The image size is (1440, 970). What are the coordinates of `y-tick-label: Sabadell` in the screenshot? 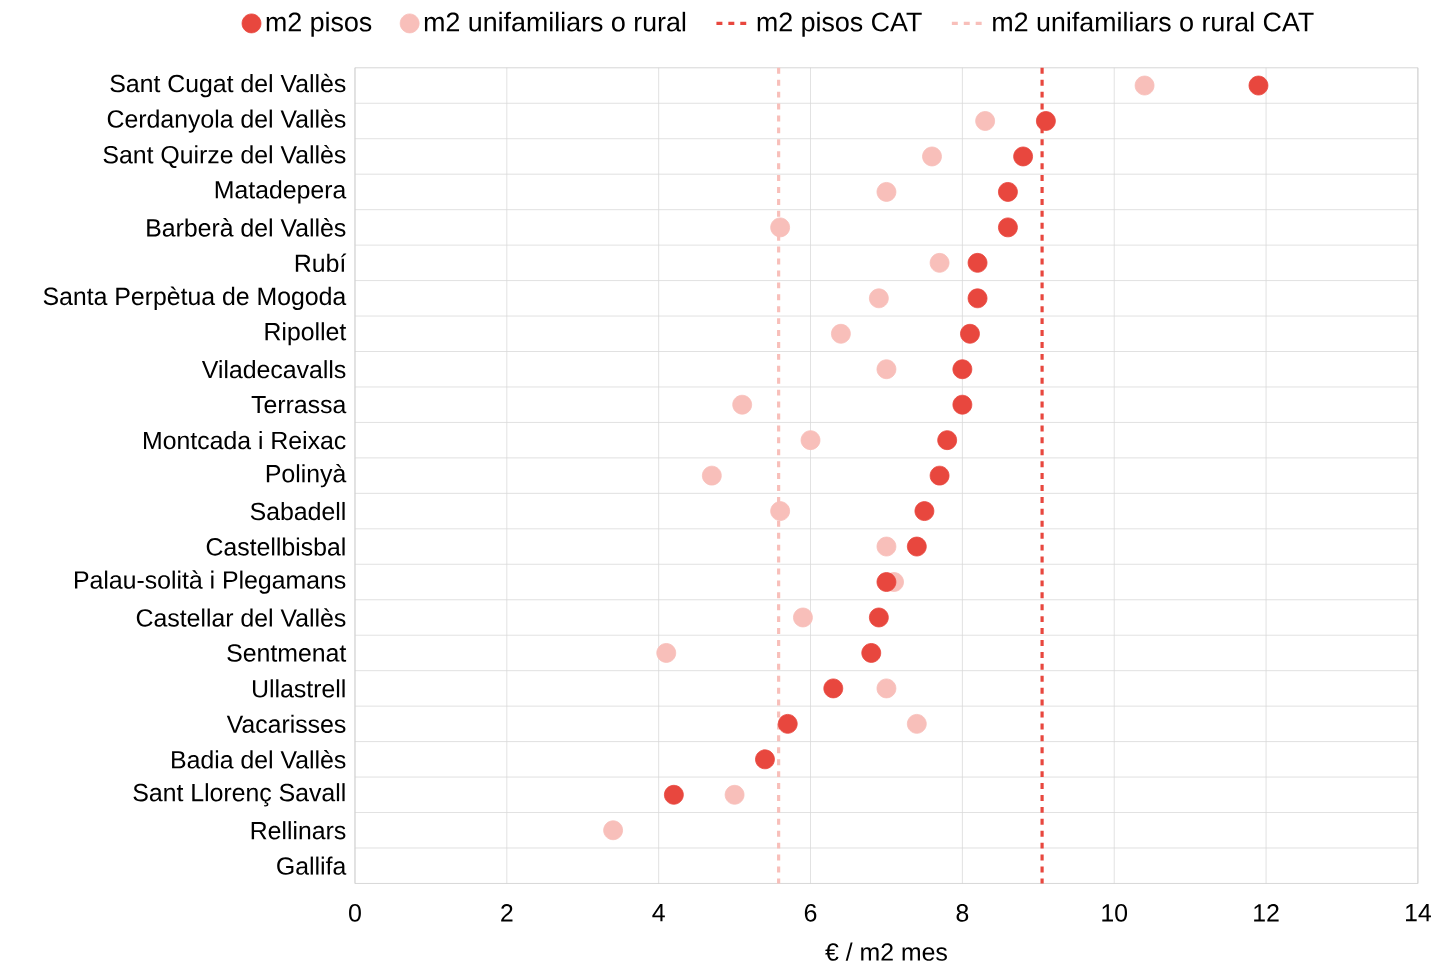 It's located at (297, 511).